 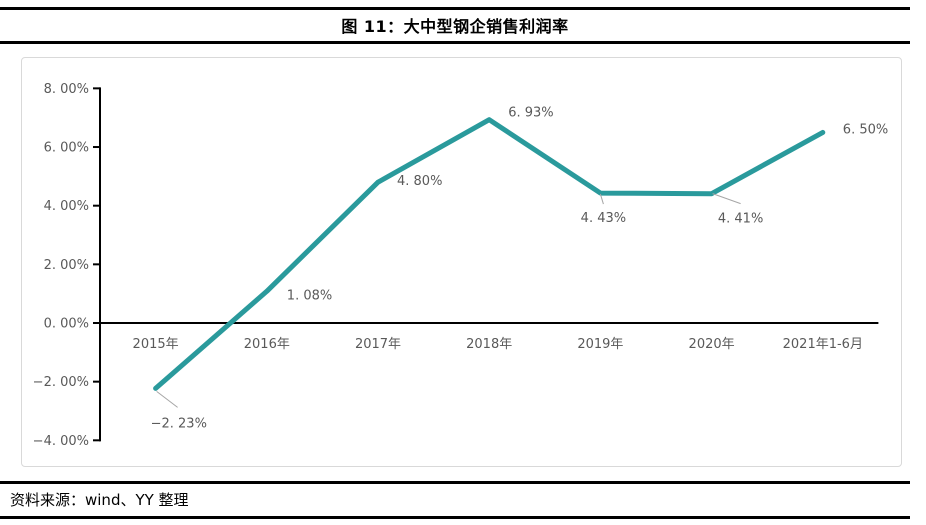 What do you see at coordinates (179, 423) in the screenshot?
I see `data-label: −2. 23%` at bounding box center [179, 423].